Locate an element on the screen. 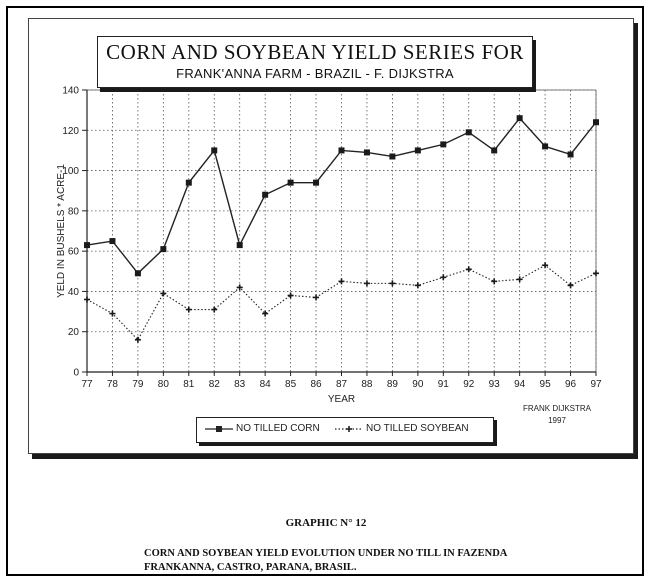 This screenshot has width=652, height=582. x-tick-label: 85 is located at coordinates (291, 384).